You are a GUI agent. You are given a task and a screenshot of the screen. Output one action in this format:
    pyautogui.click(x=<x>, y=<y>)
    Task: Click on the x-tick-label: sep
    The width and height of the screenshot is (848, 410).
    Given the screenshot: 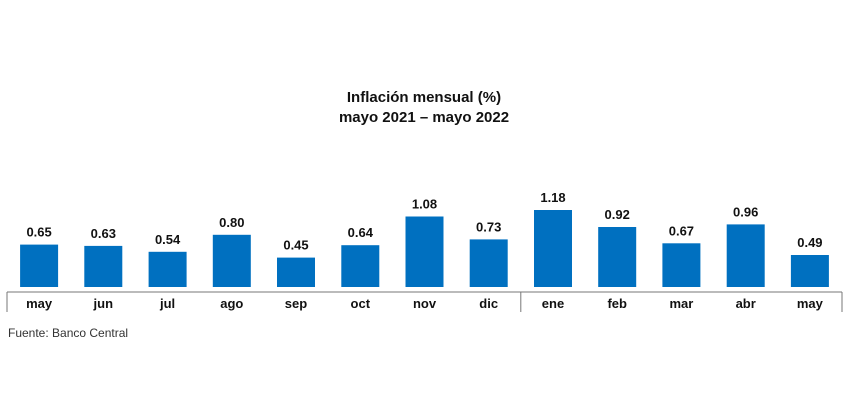 What is the action you would take?
    pyautogui.click(x=296, y=303)
    